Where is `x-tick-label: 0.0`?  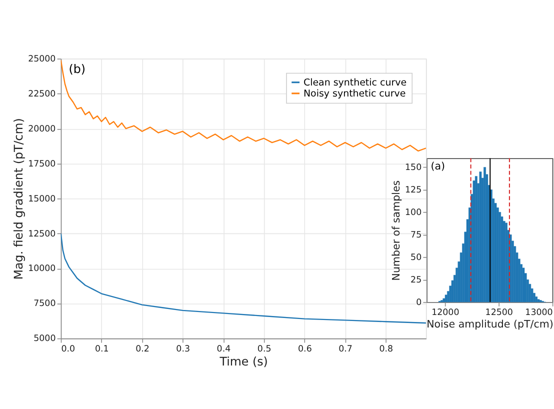 x-tick-label: 0.0 is located at coordinates (68, 349).